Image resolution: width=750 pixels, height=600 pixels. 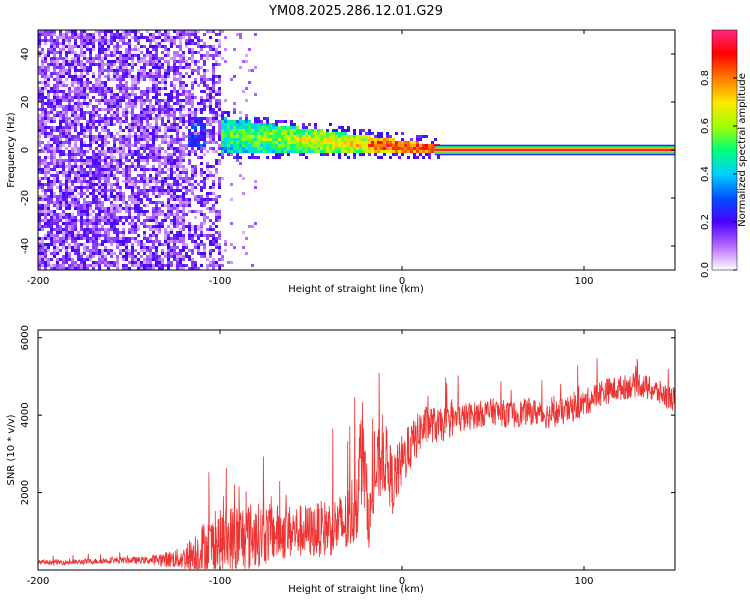 What do you see at coordinates (11, 449) in the screenshot?
I see `snr-ylabel: SNR (10 * v/v)` at bounding box center [11, 449].